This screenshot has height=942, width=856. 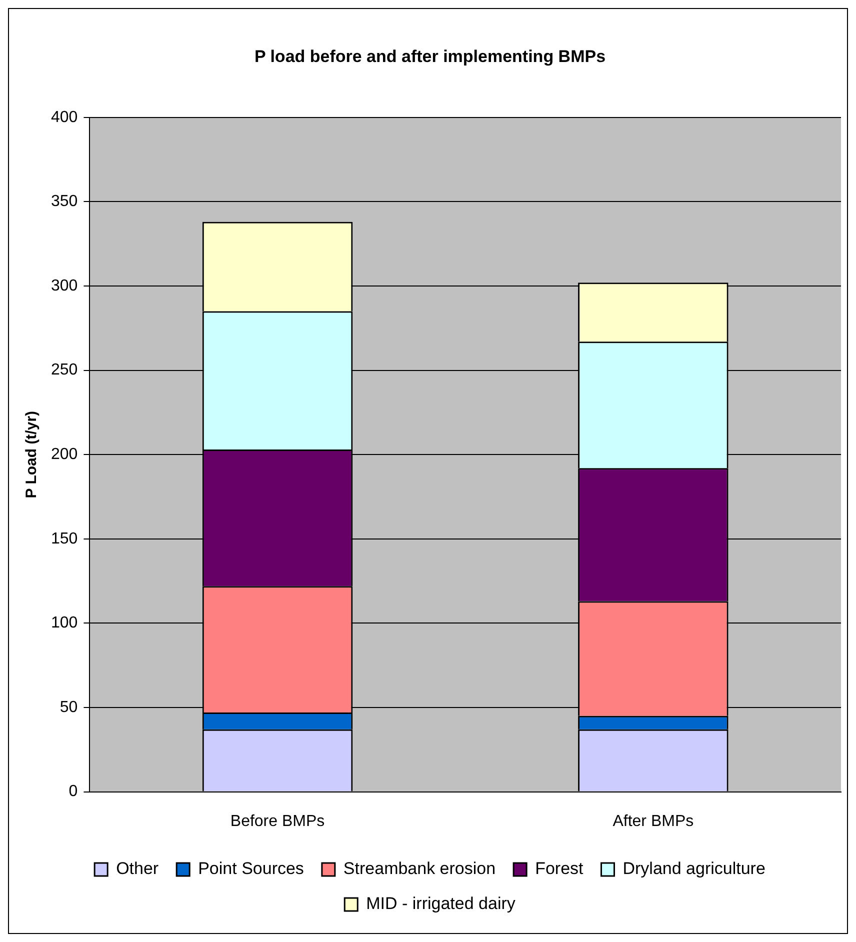 What do you see at coordinates (277, 821) in the screenshot?
I see `x-tick-label: Before BMPs` at bounding box center [277, 821].